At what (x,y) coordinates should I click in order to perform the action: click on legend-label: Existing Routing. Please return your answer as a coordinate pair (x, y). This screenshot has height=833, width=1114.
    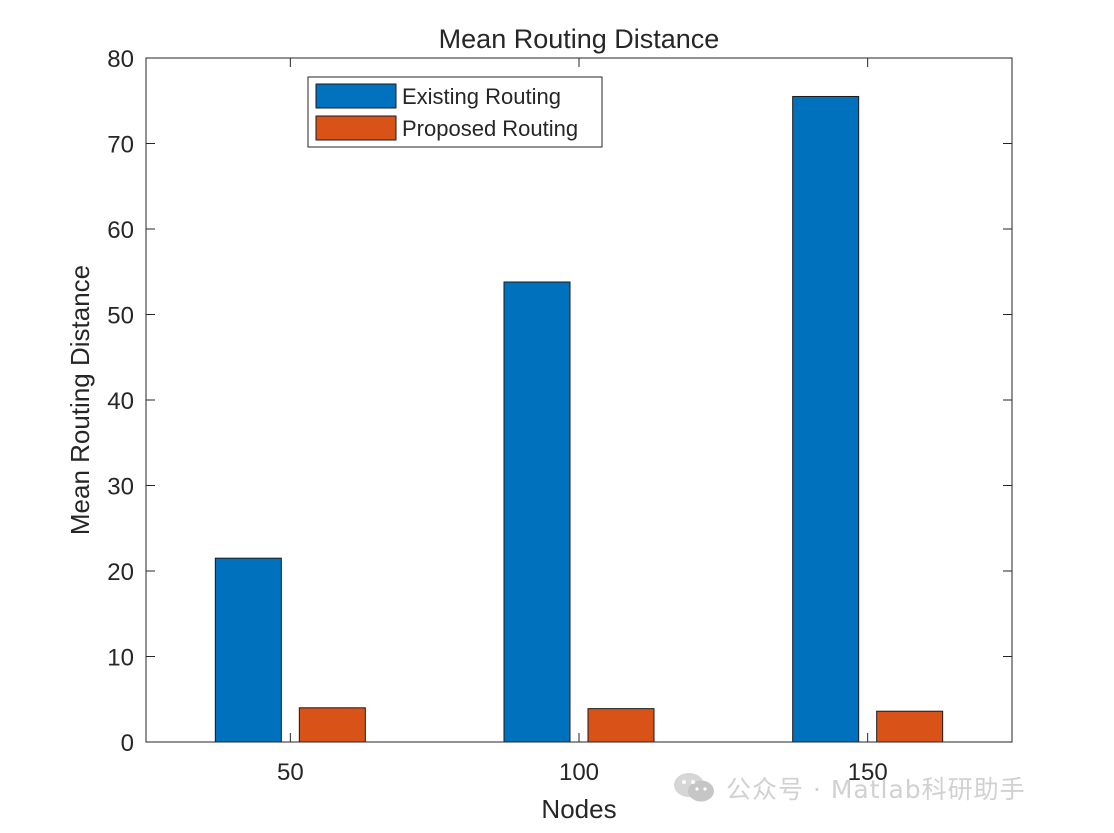
    Looking at the image, I should click on (481, 96).